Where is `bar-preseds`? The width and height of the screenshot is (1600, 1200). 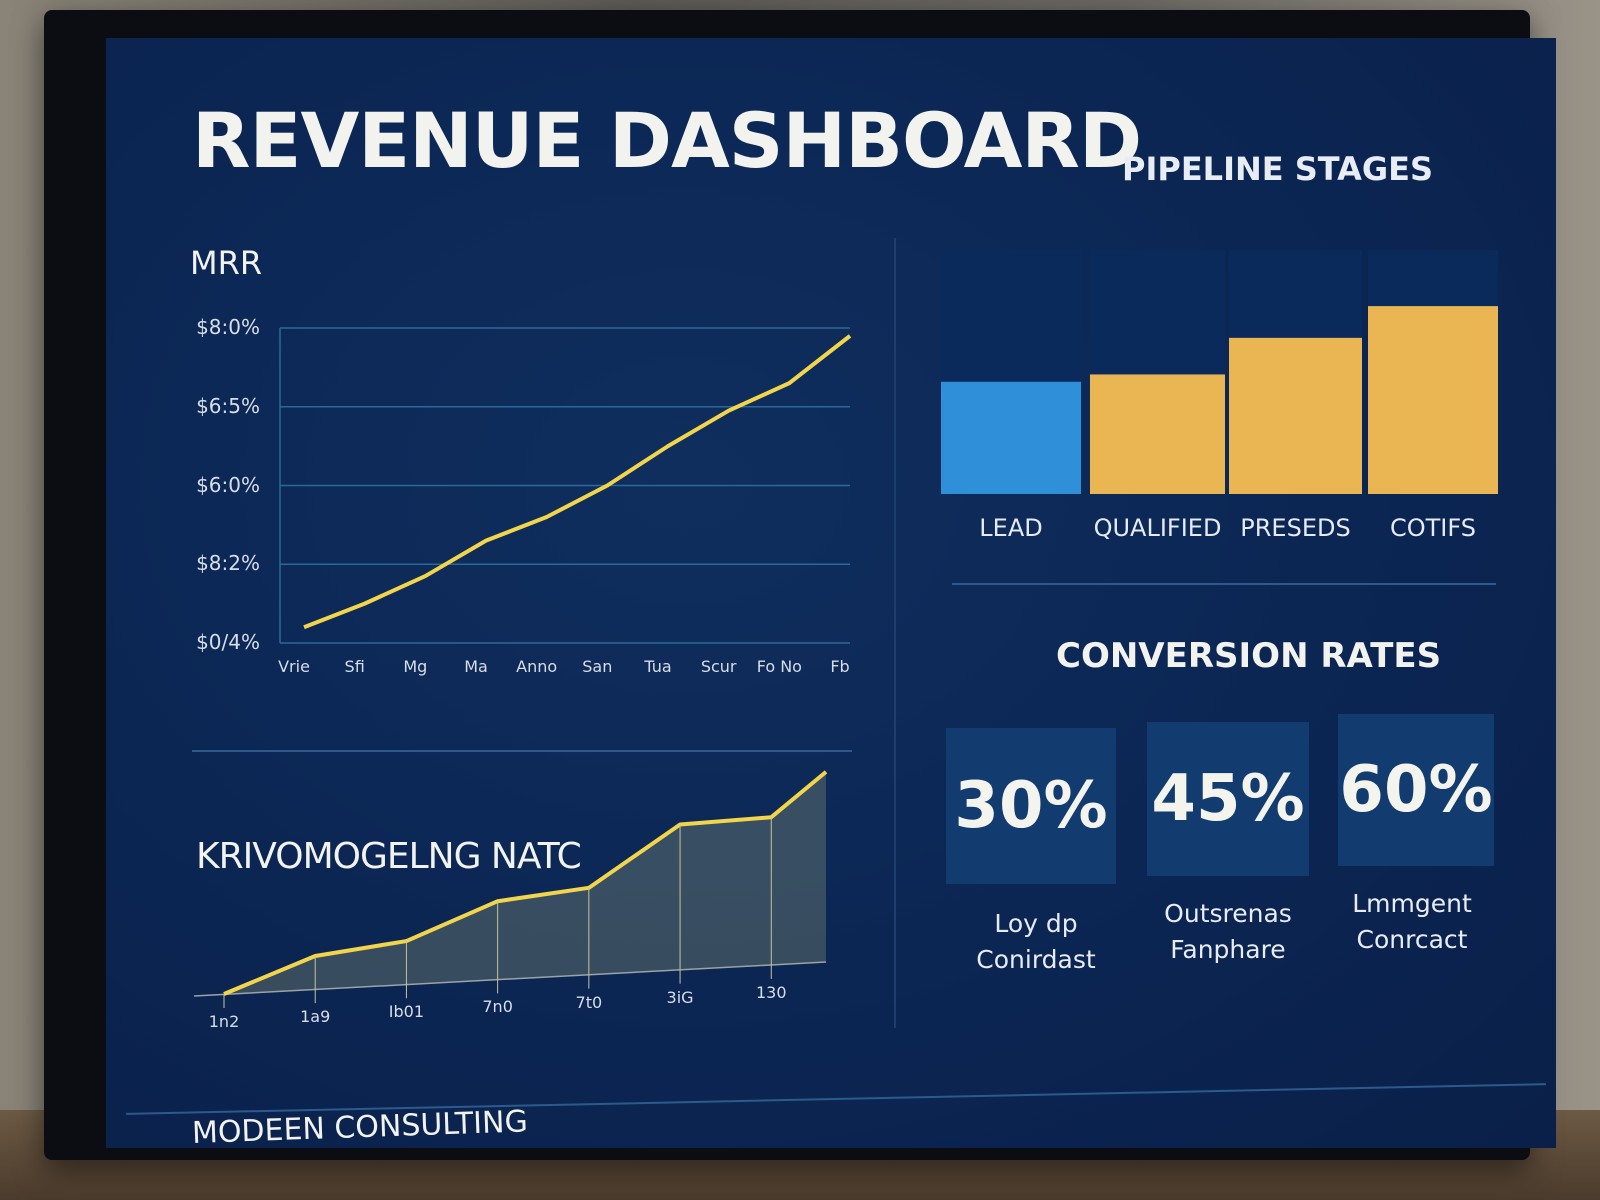
bar-preseds is located at coordinates (1295, 415).